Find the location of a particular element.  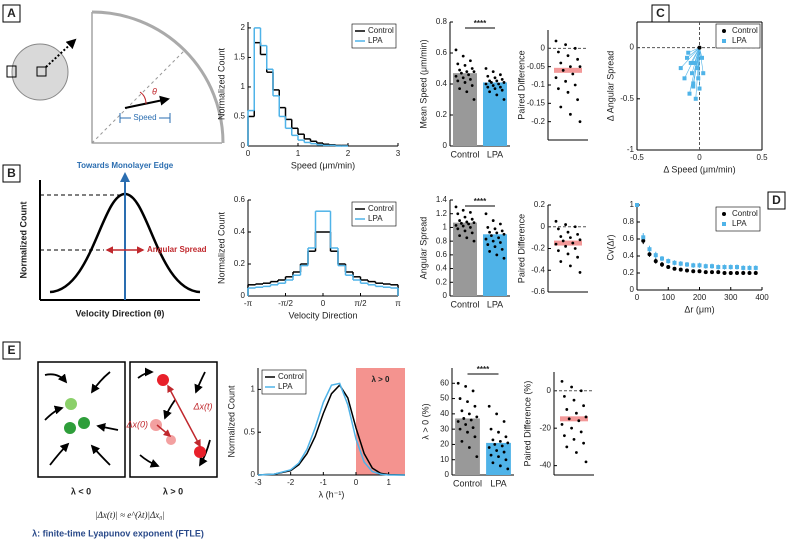

x-tick-label: 100 is located at coordinates (669, 297).